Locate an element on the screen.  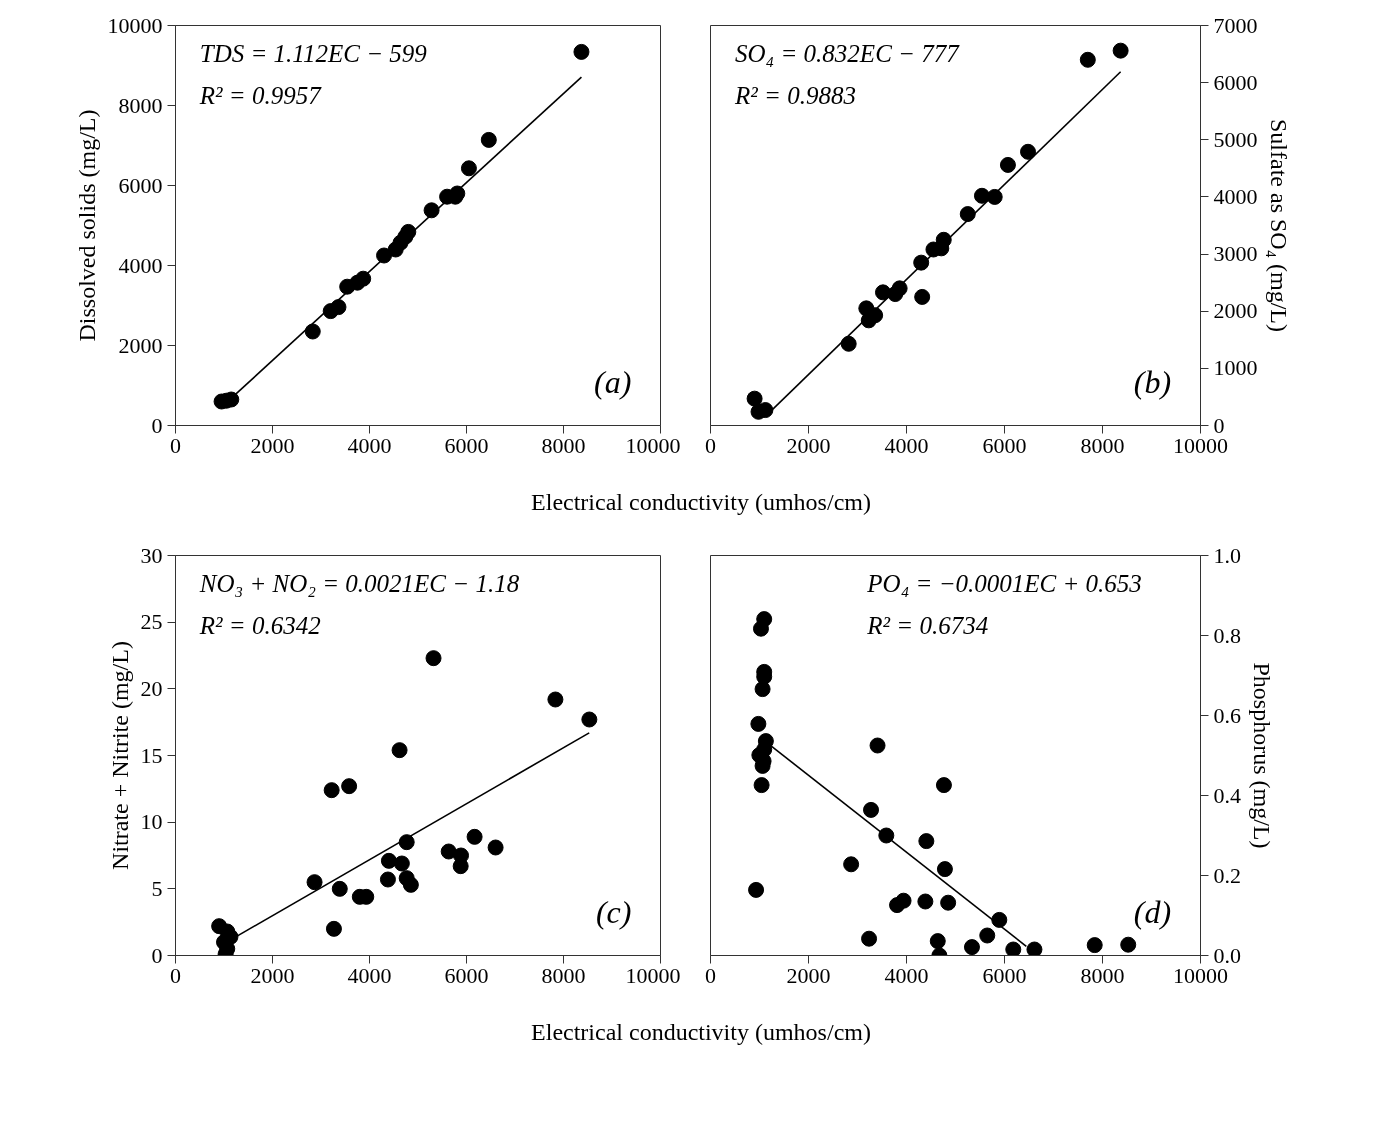
y2-axis-title: Phosphorus (mg/L) is located at coordinates (1262, 755).